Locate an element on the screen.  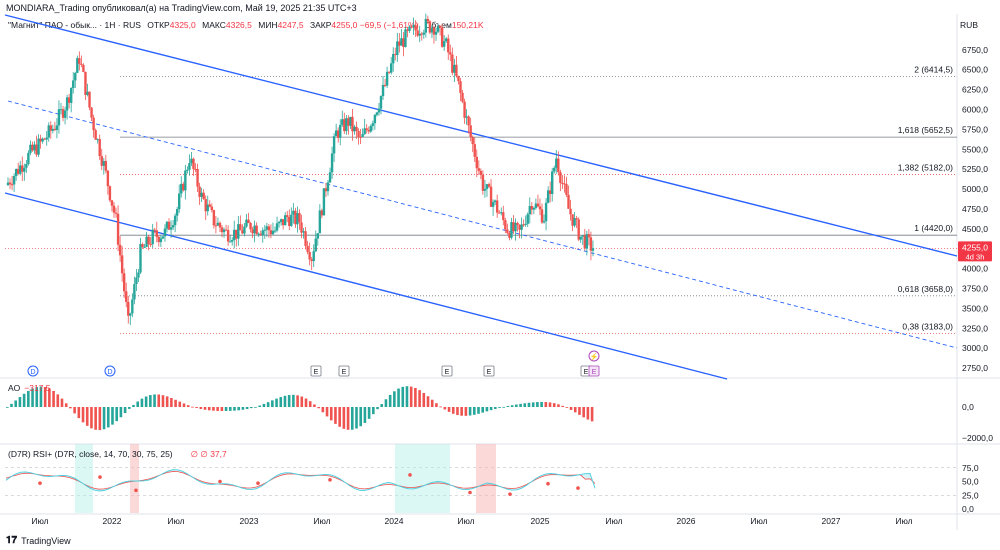
time-tick-label: 2022 is located at coordinates (112, 521).